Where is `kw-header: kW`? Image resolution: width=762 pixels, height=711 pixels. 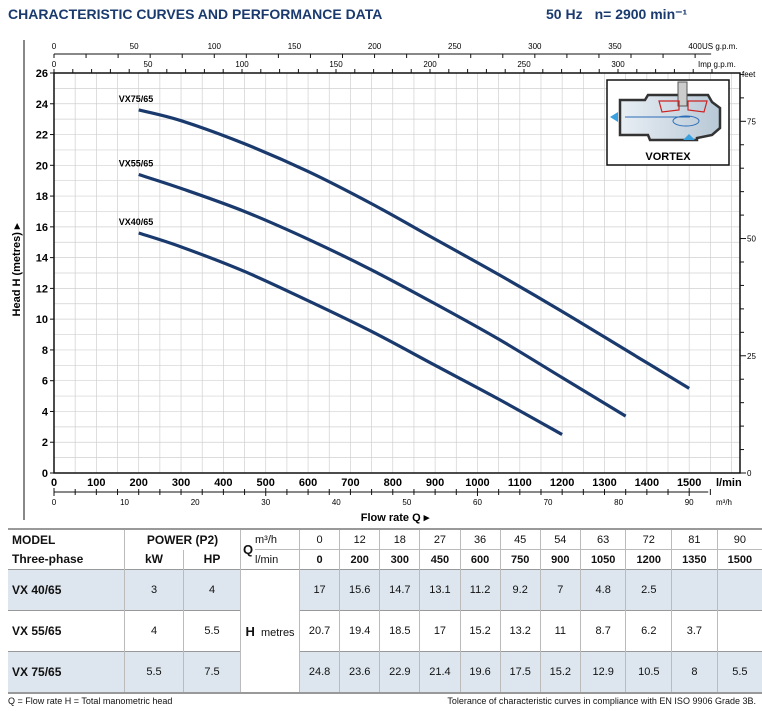 kw-header: kW is located at coordinates (154, 559).